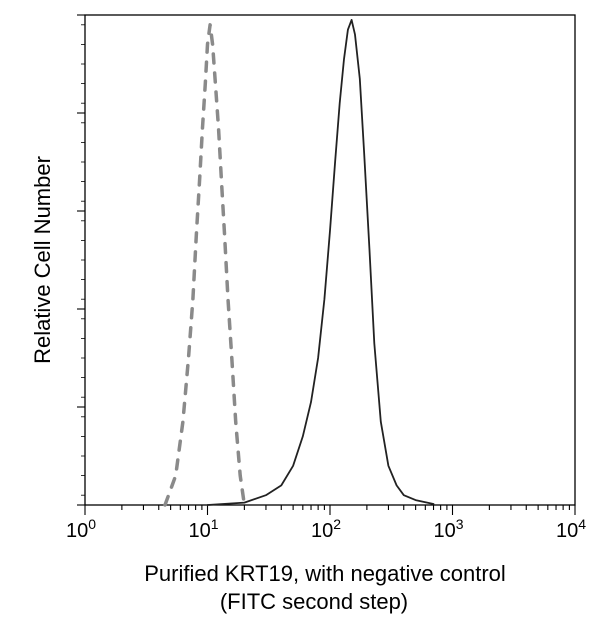  Describe the element at coordinates (448, 529) in the screenshot. I see `x-tick-label: 10³` at that location.